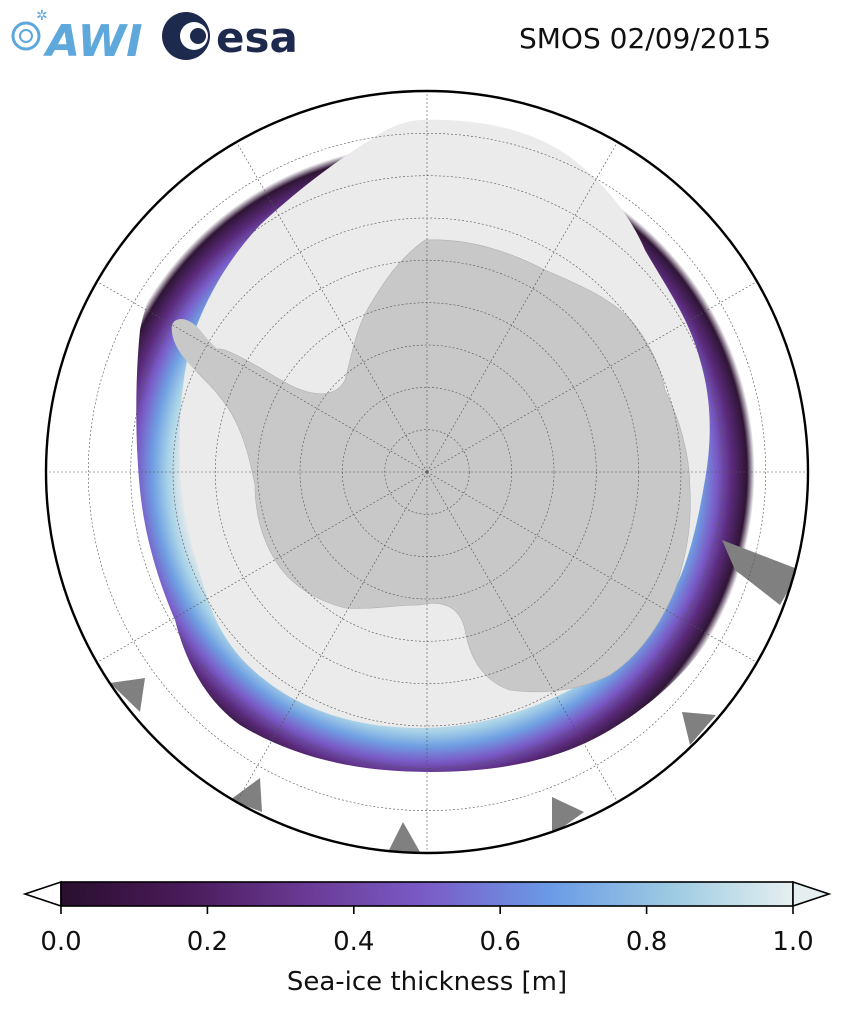 This screenshot has height=1026, width=854. I want to click on colorbar: 0.0 0.2 0.4 0.6 0.8 1.0 Sea-ice thickness [m], so click(427, 938).